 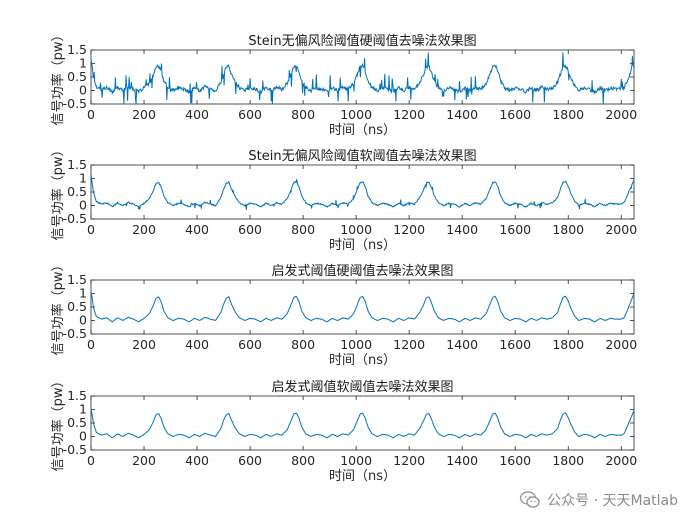 What do you see at coordinates (362, 41) in the screenshot?
I see `plot-title: Stein无偏风险阈值硬阈值去噪法效果图` at bounding box center [362, 41].